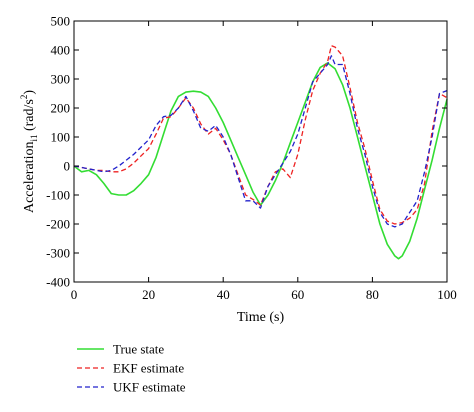  I want to click on x-tick-label: 20, so click(148, 294).